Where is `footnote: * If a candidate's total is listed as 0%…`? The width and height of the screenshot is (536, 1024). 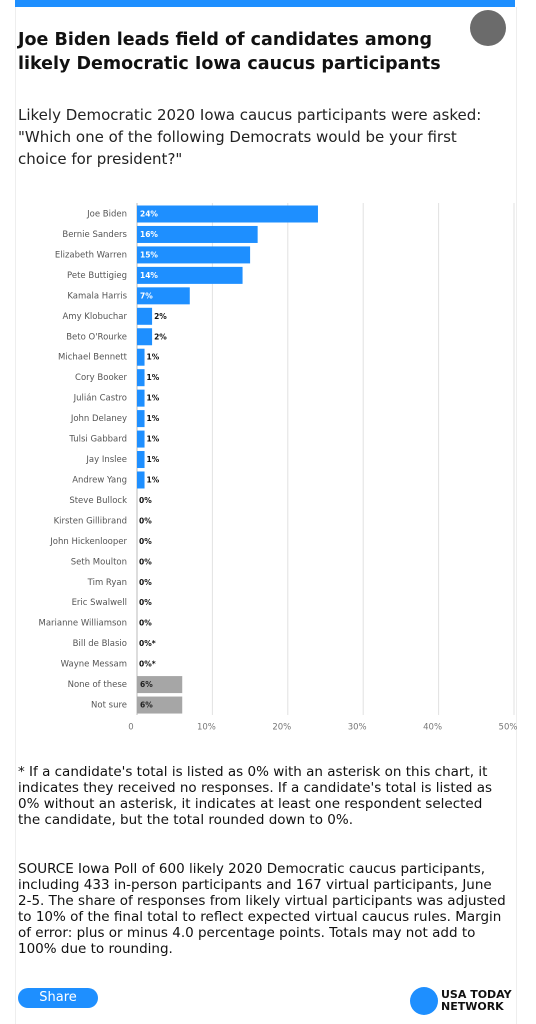
footnote: * If a candidate's total is listed as 0%… is located at coordinates (255, 796).